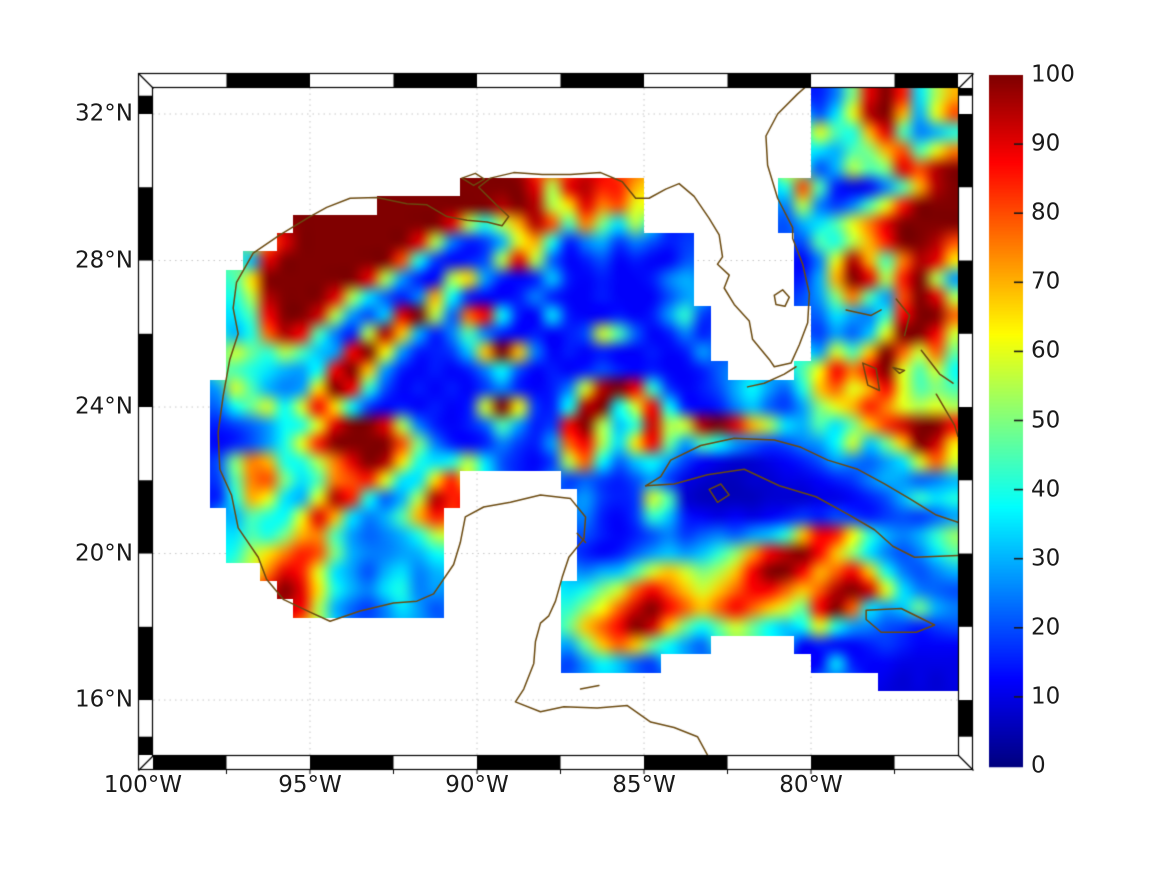  I want to click on y-axis-tick-label: 20°N, so click(104, 553).